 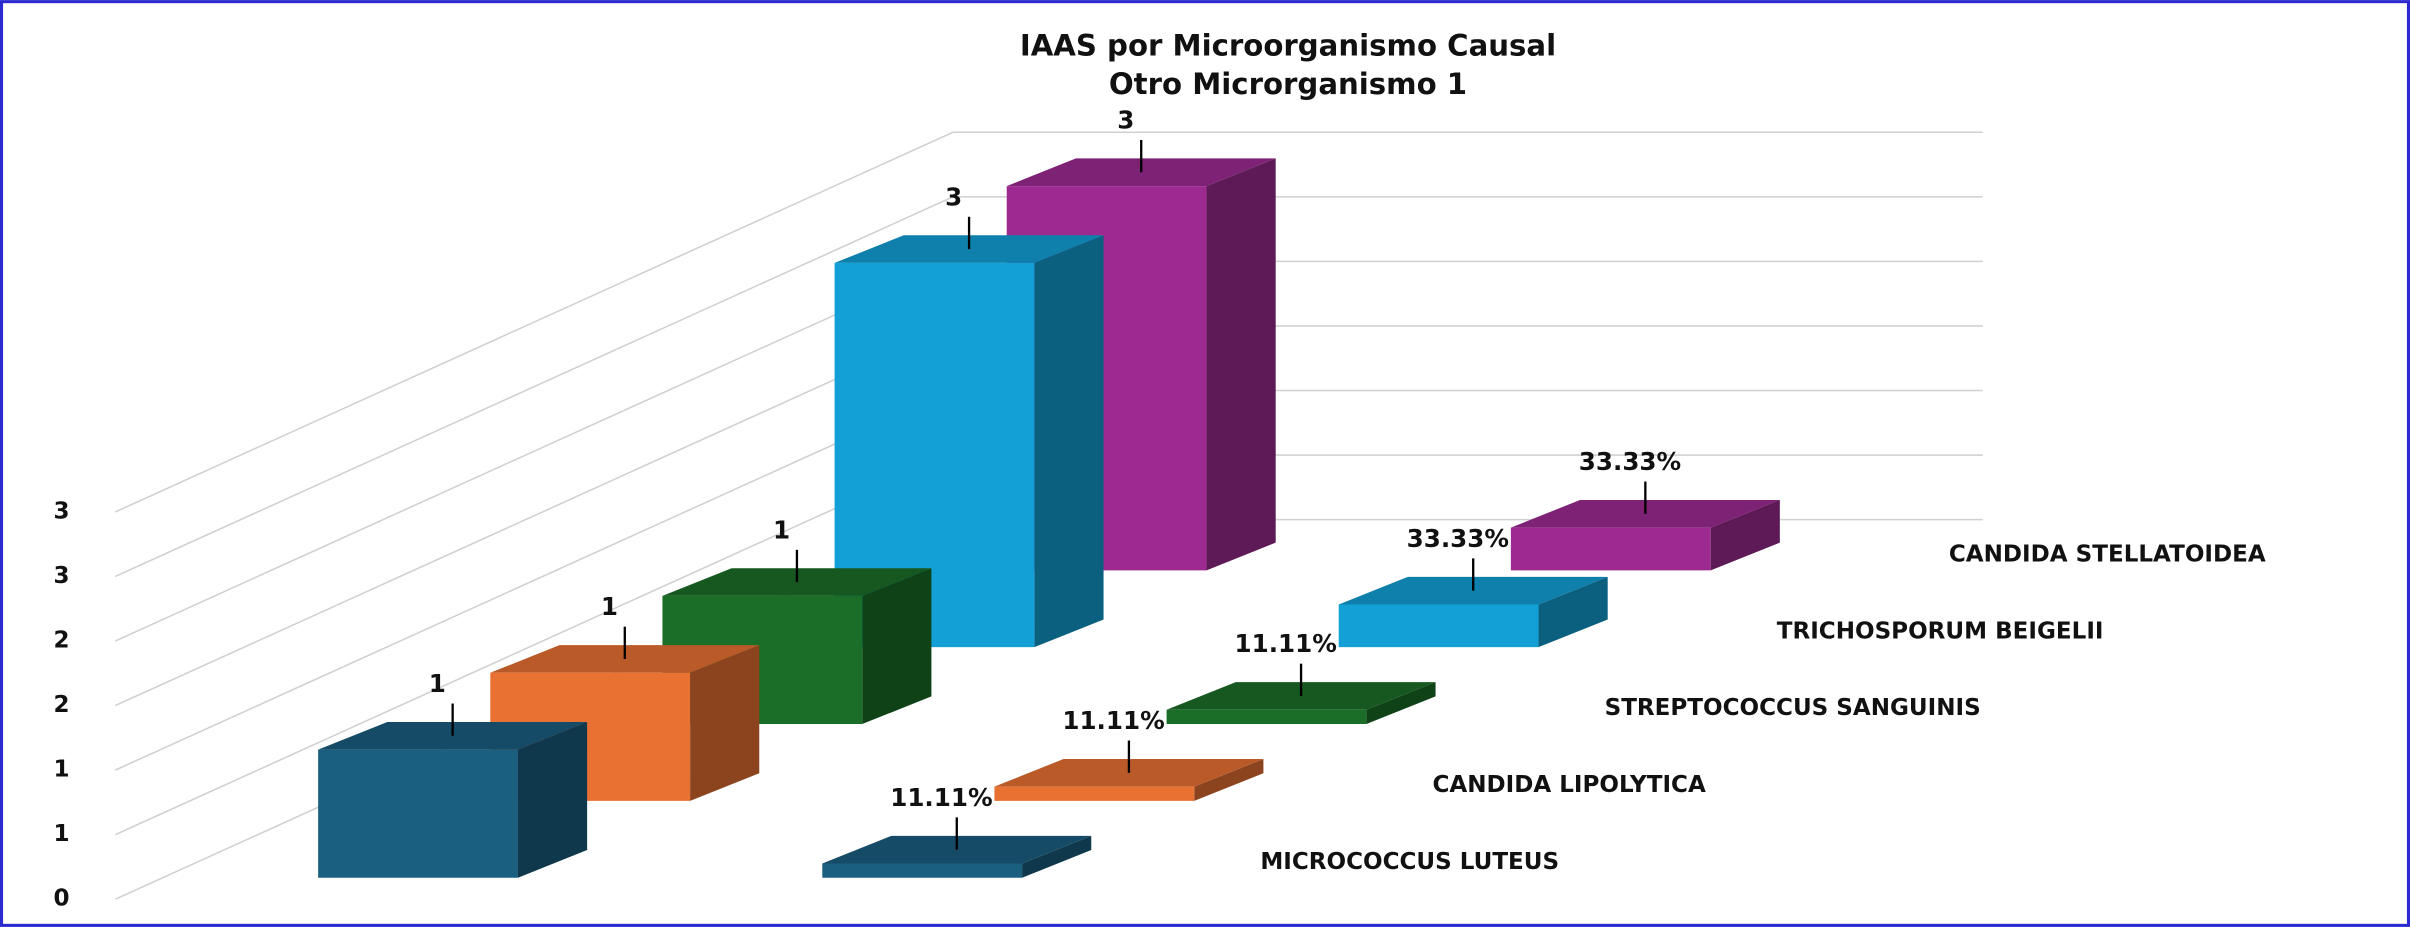 What do you see at coordinates (1940, 631) in the screenshot?
I see `category-label: TRICHOSPORUM BEIGELII` at bounding box center [1940, 631].